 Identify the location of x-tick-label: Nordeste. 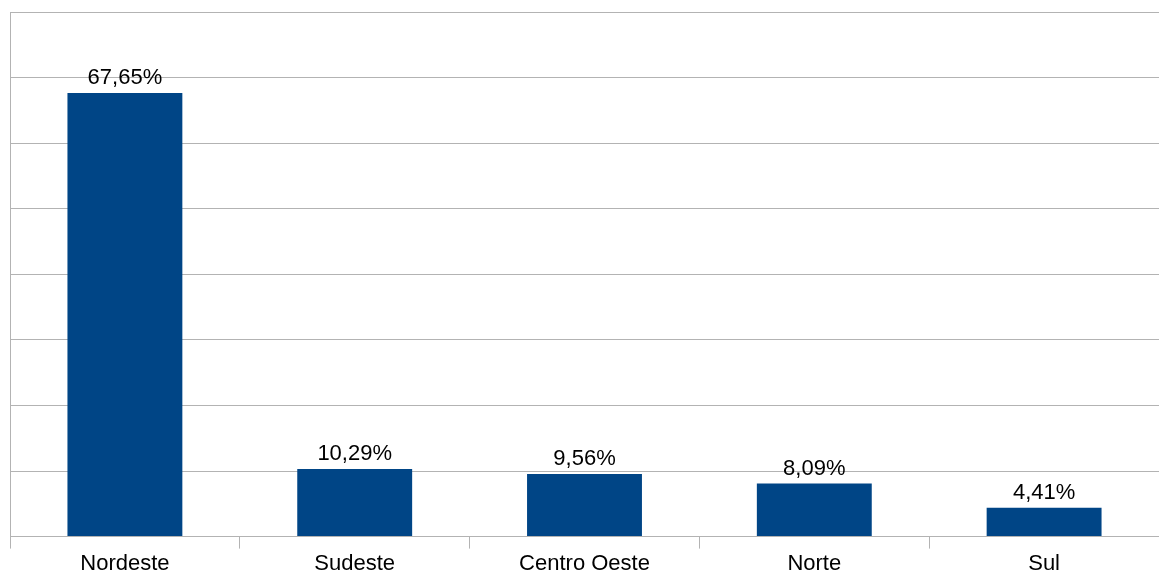
(125, 562).